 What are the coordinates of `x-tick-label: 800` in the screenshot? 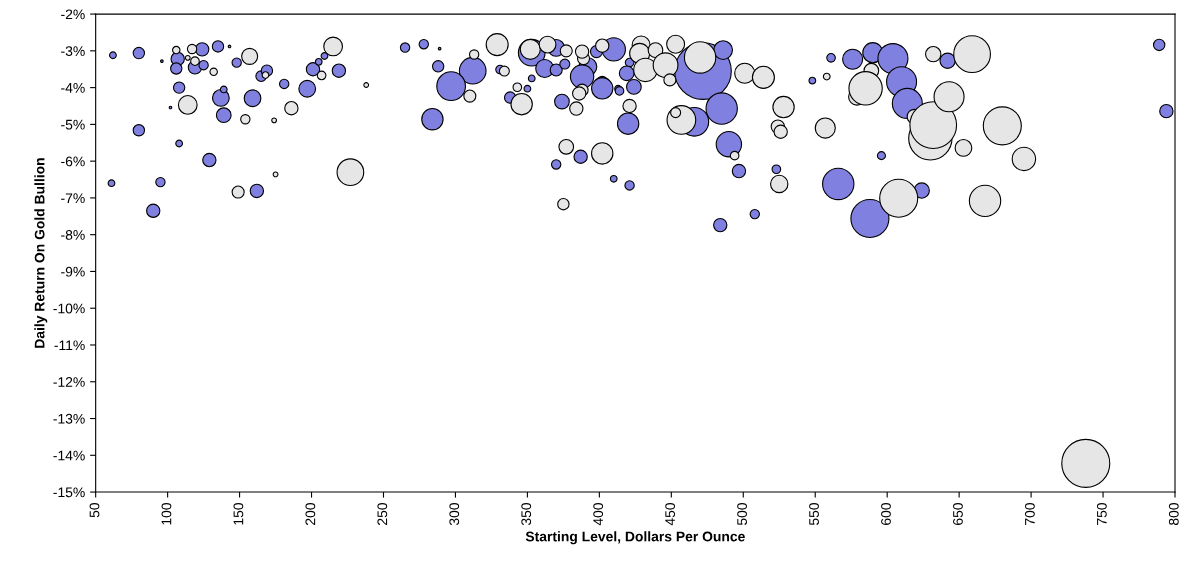 It's located at (1173, 514).